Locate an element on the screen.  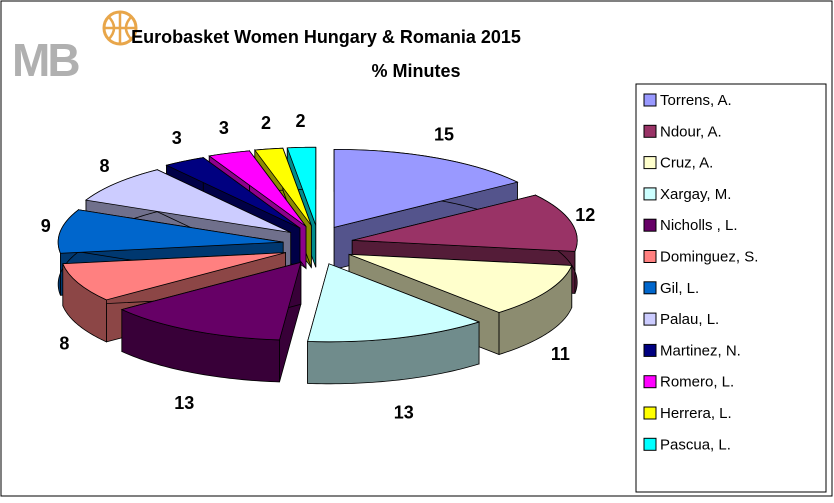
legend-label: Pascua, L. is located at coordinates (695, 444).